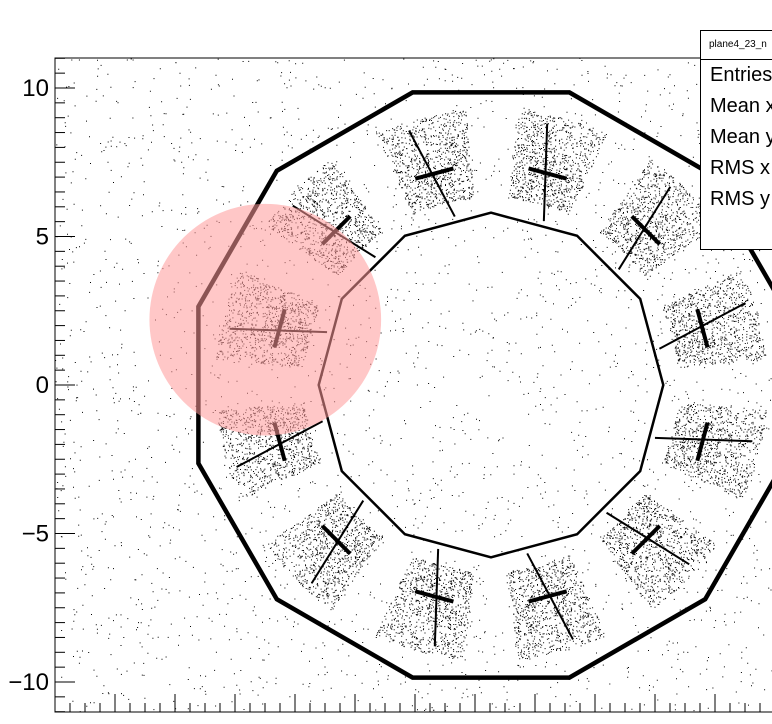 The image size is (772, 724). Describe the element at coordinates (740, 168) in the screenshot. I see `stats-rms-x-label: RMS x` at that location.